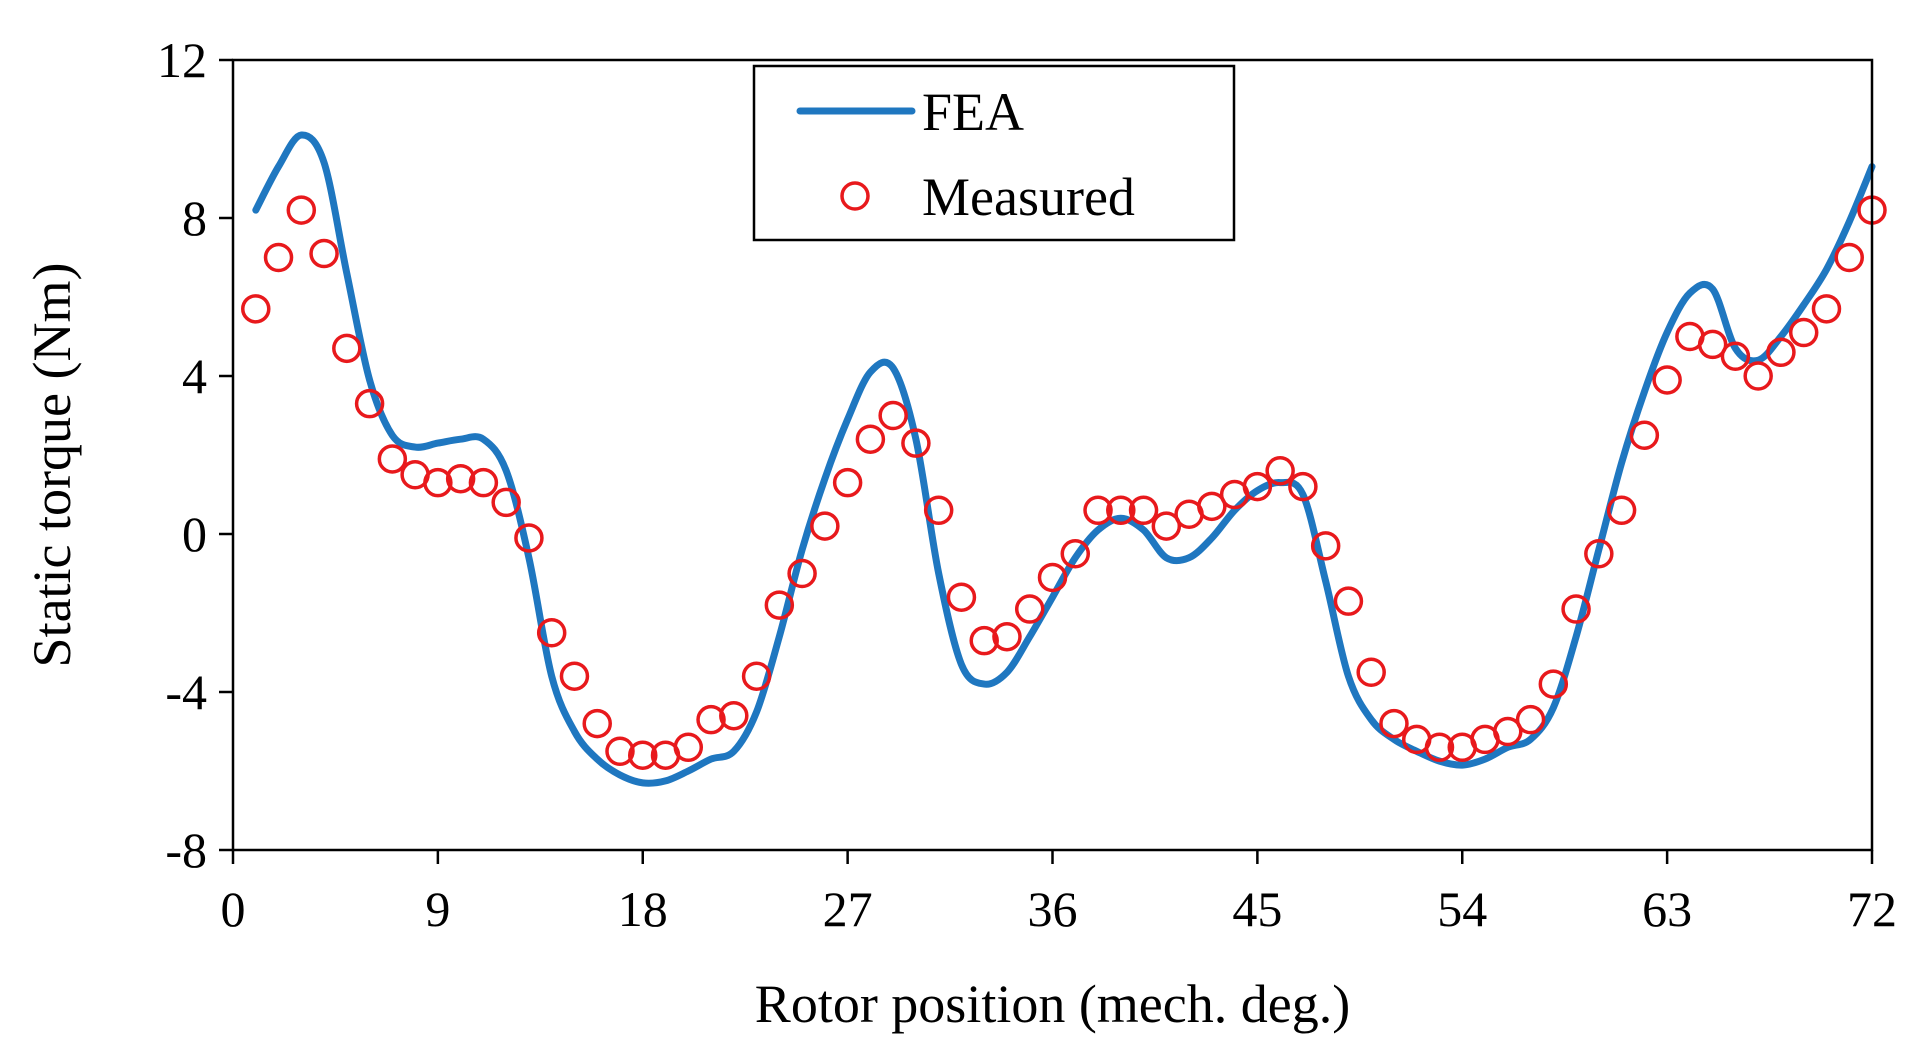 This screenshot has width=1921, height=1052. I want to click on x-tick-label: 9, so click(437, 909).